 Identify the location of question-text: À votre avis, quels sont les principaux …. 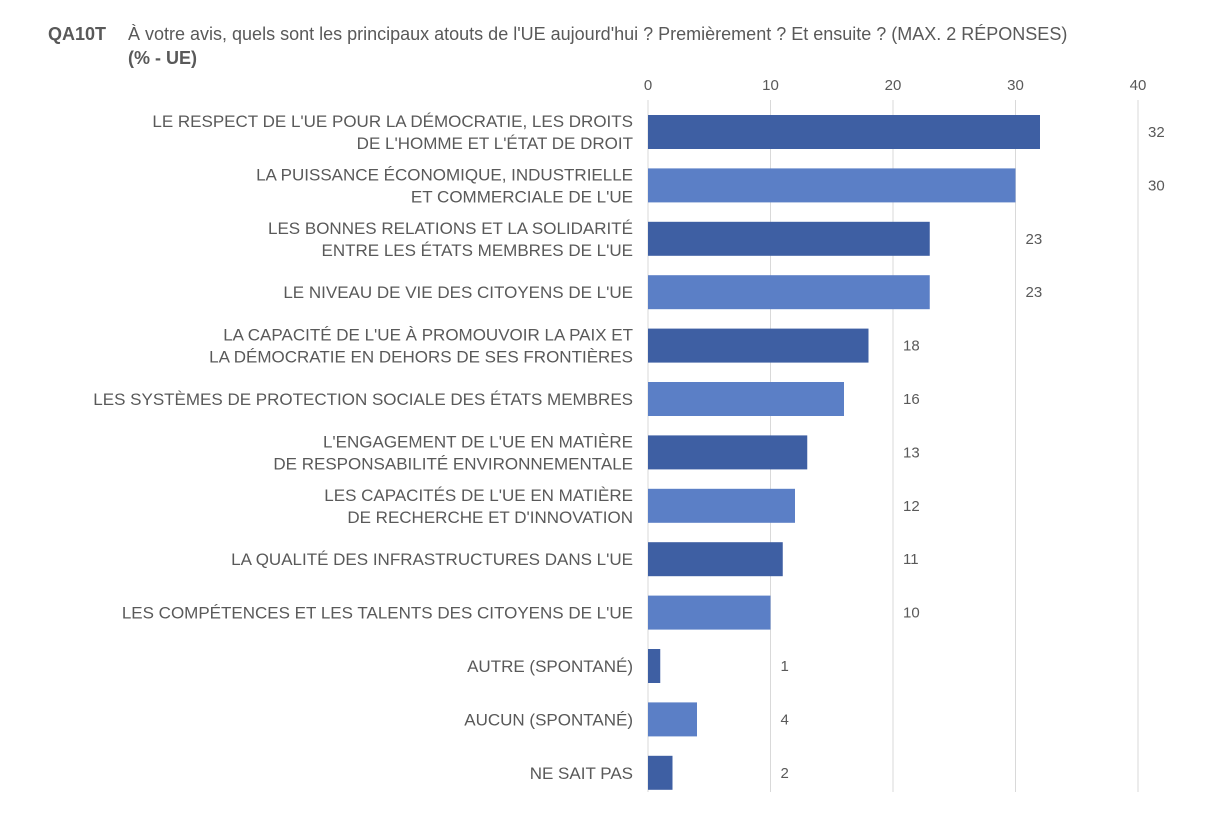
(598, 34).